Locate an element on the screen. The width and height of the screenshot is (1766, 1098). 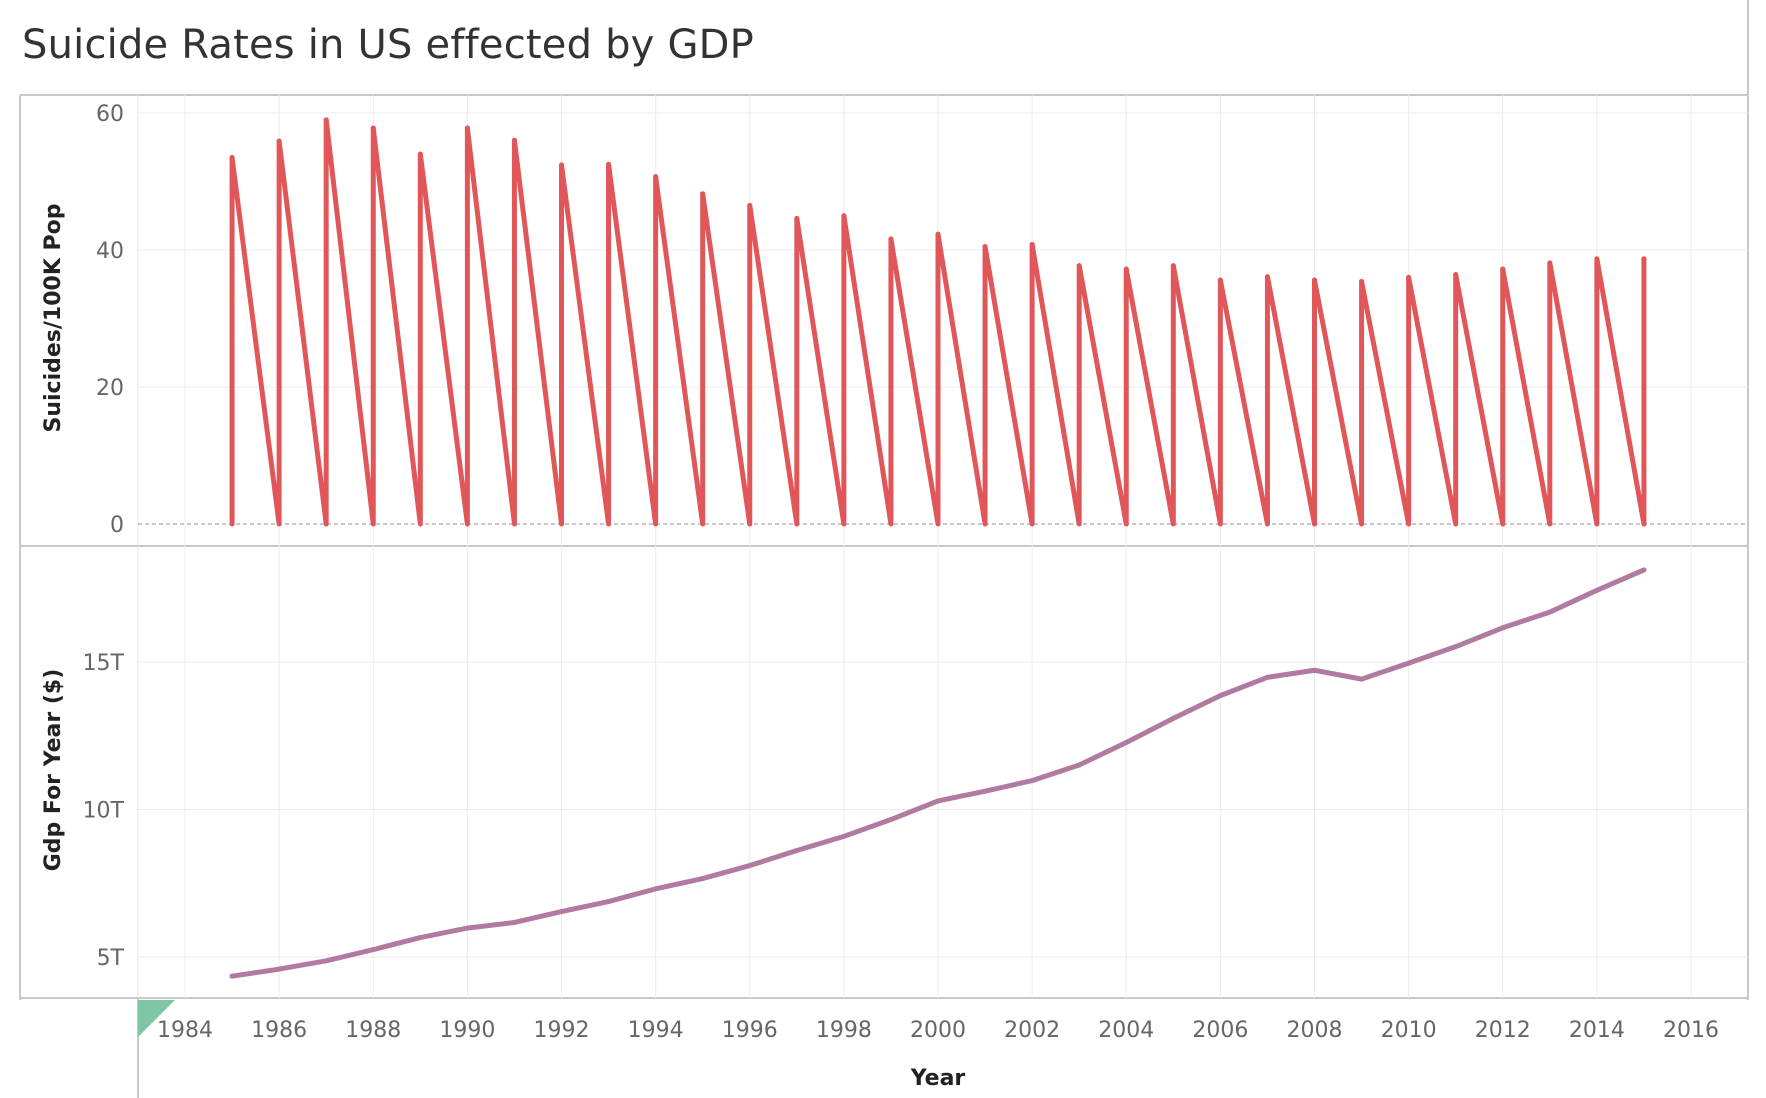
y-tick-label: 10T is located at coordinates (104, 811).